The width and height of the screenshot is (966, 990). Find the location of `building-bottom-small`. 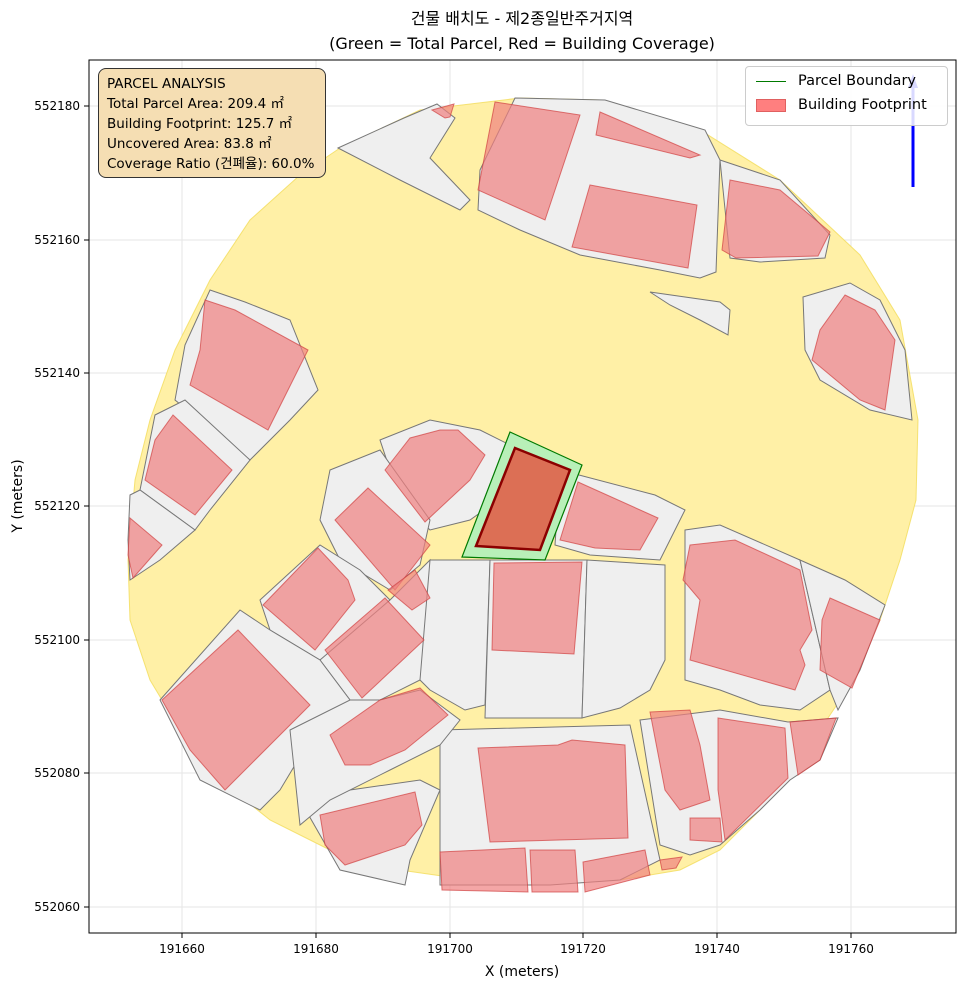

building-bottom-small is located at coordinates (671, 863).